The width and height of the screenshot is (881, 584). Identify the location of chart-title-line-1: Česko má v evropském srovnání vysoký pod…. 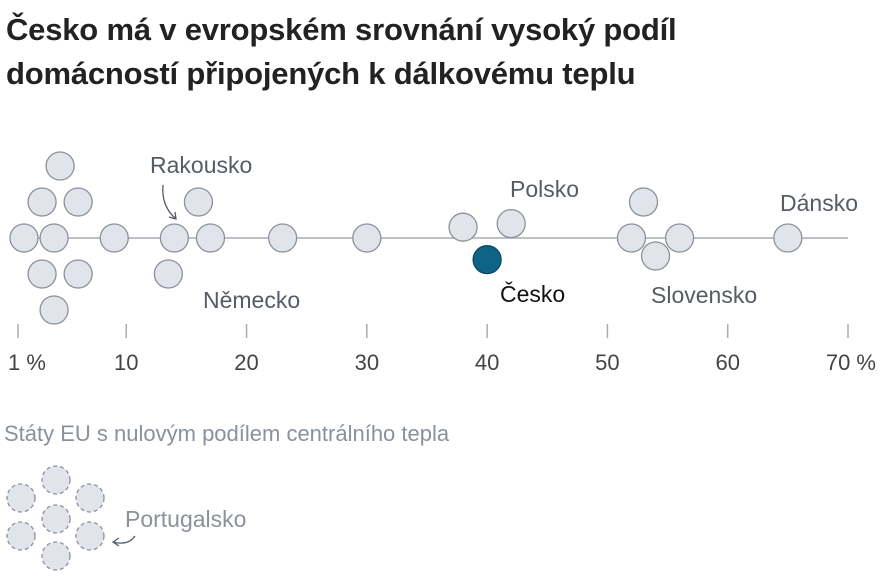
(341, 29).